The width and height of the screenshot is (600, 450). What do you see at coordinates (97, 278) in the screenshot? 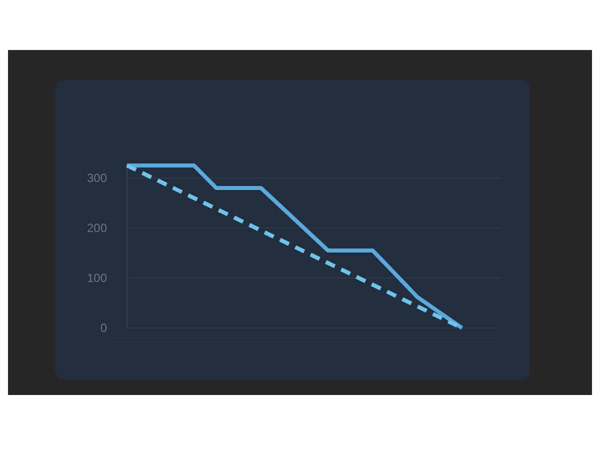
I see `y-tick-label: 100` at bounding box center [97, 278].